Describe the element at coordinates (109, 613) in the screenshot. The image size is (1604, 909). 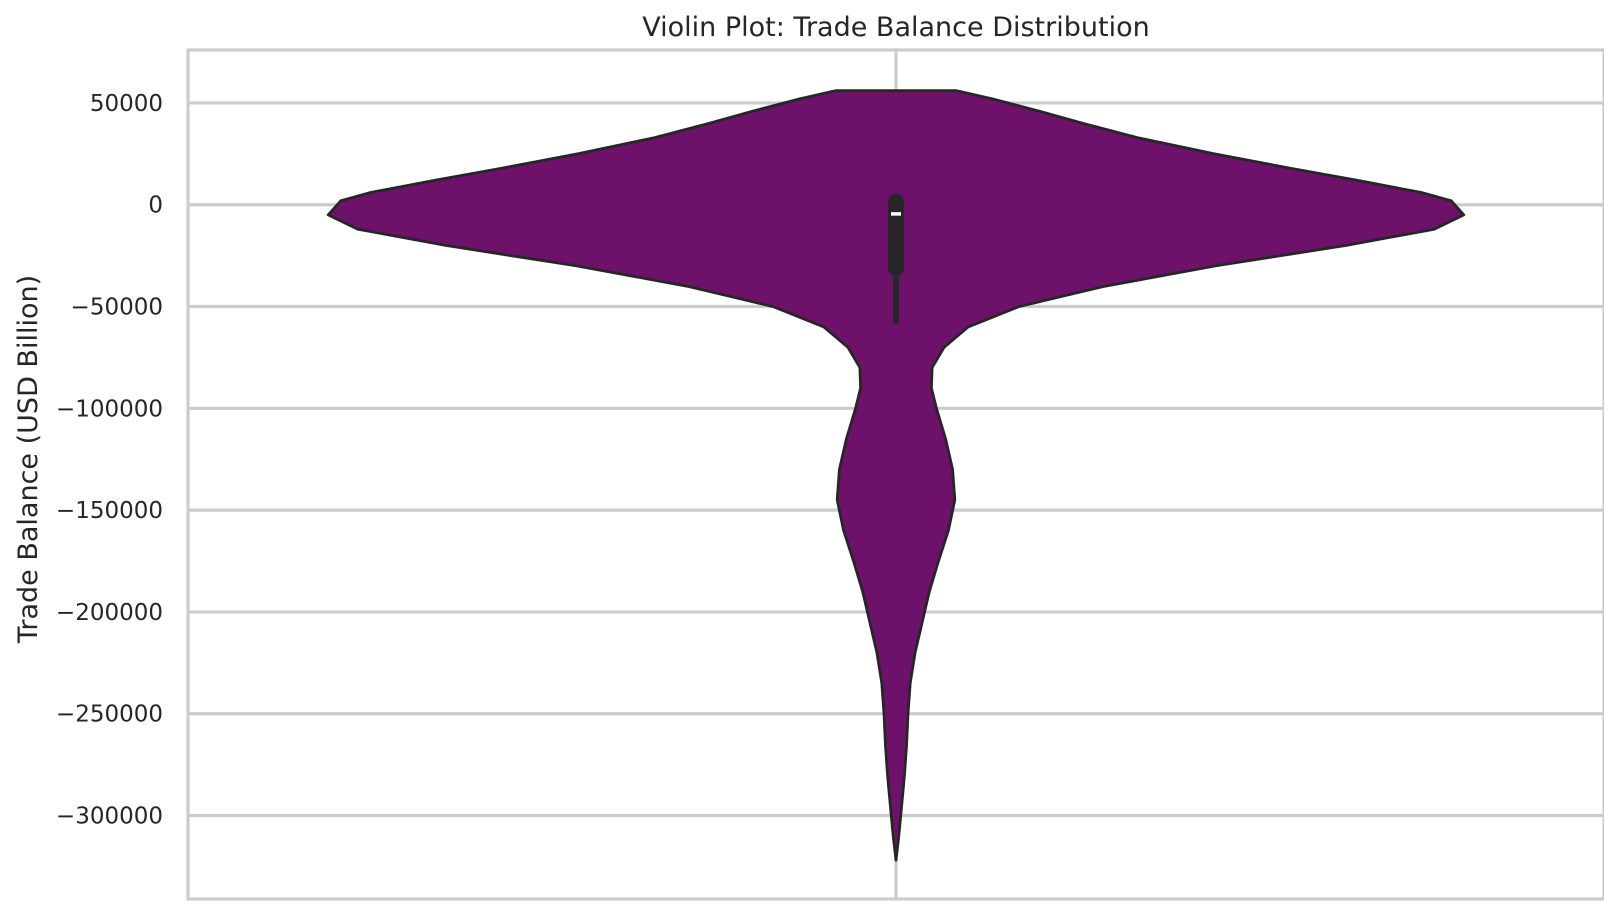
I see `y-tick-label: −200000` at that location.